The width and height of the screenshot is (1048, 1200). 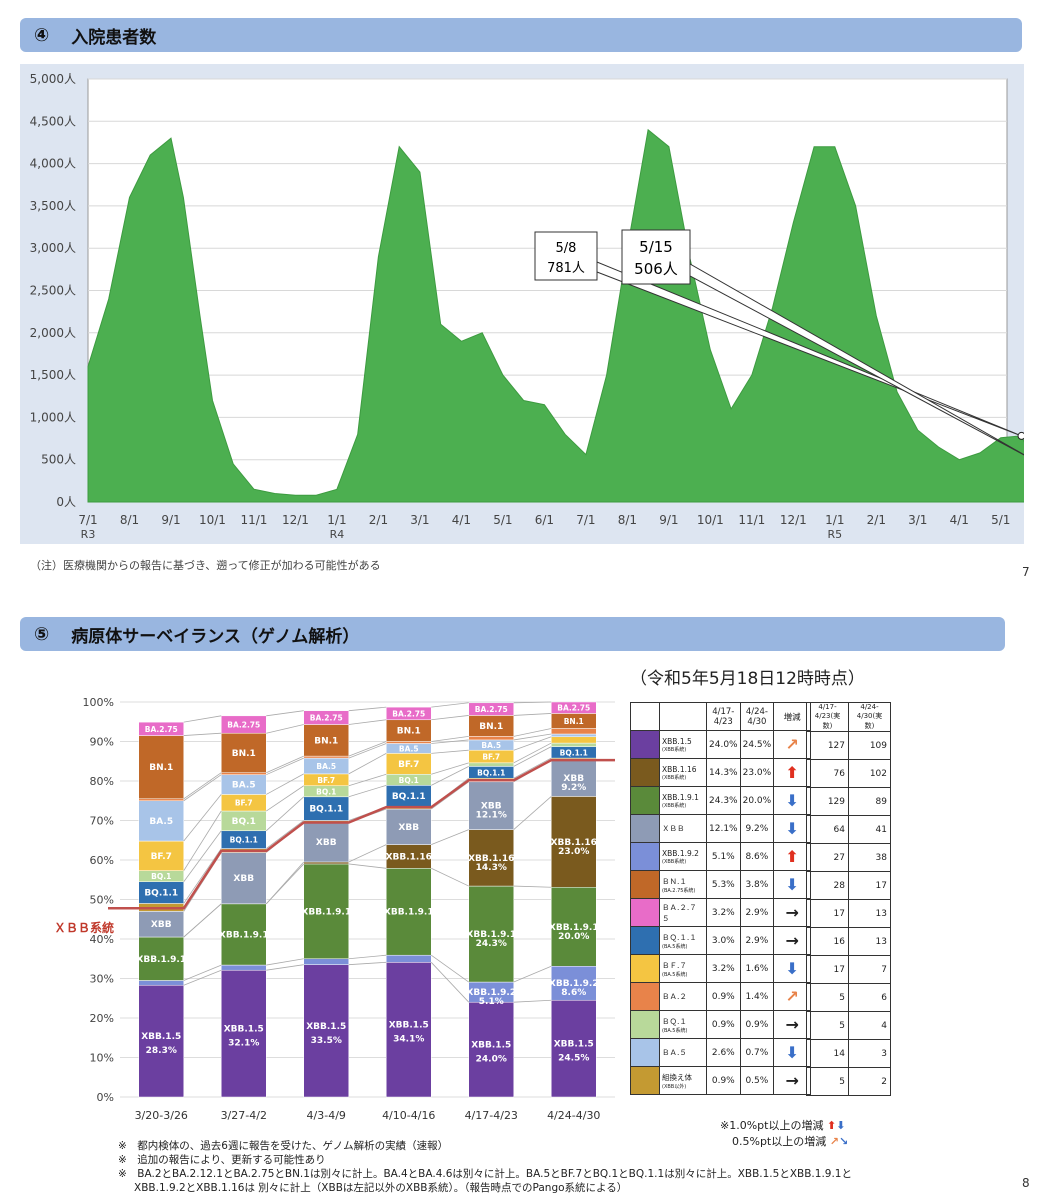 What do you see at coordinates (491, 1115) in the screenshot?
I see `x-tick-label: 4/17-4/23` at bounding box center [491, 1115].